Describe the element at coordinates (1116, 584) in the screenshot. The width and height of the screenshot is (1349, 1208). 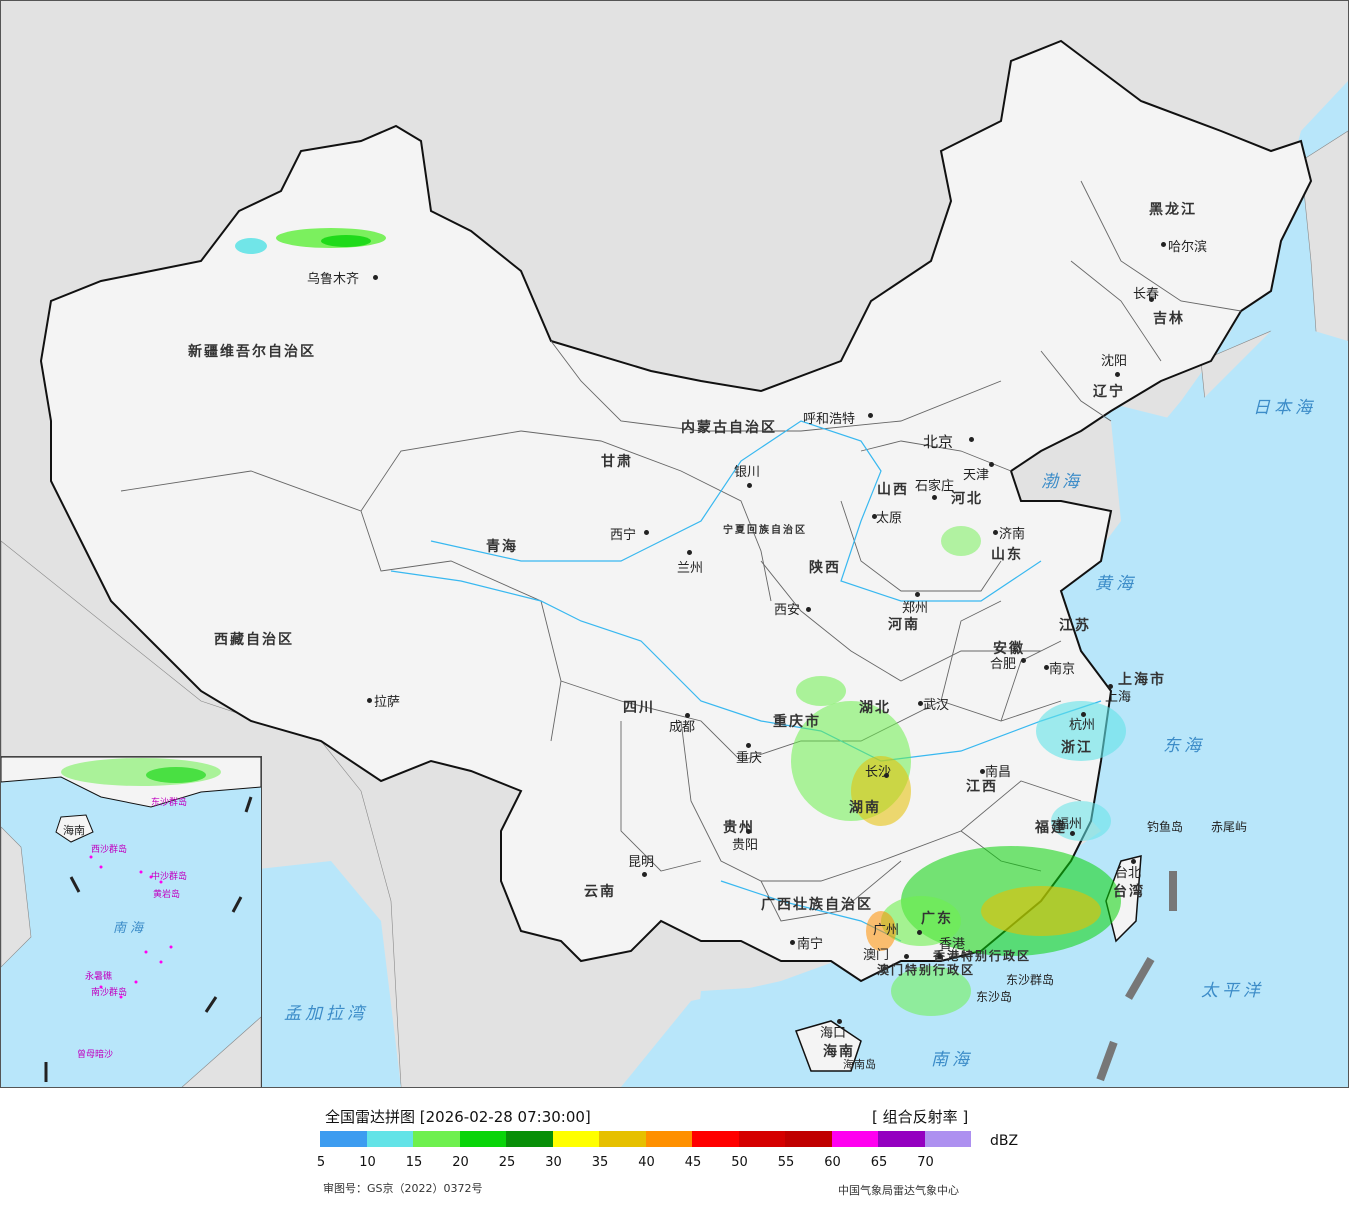
I see `sea-label: 黄海` at that location.